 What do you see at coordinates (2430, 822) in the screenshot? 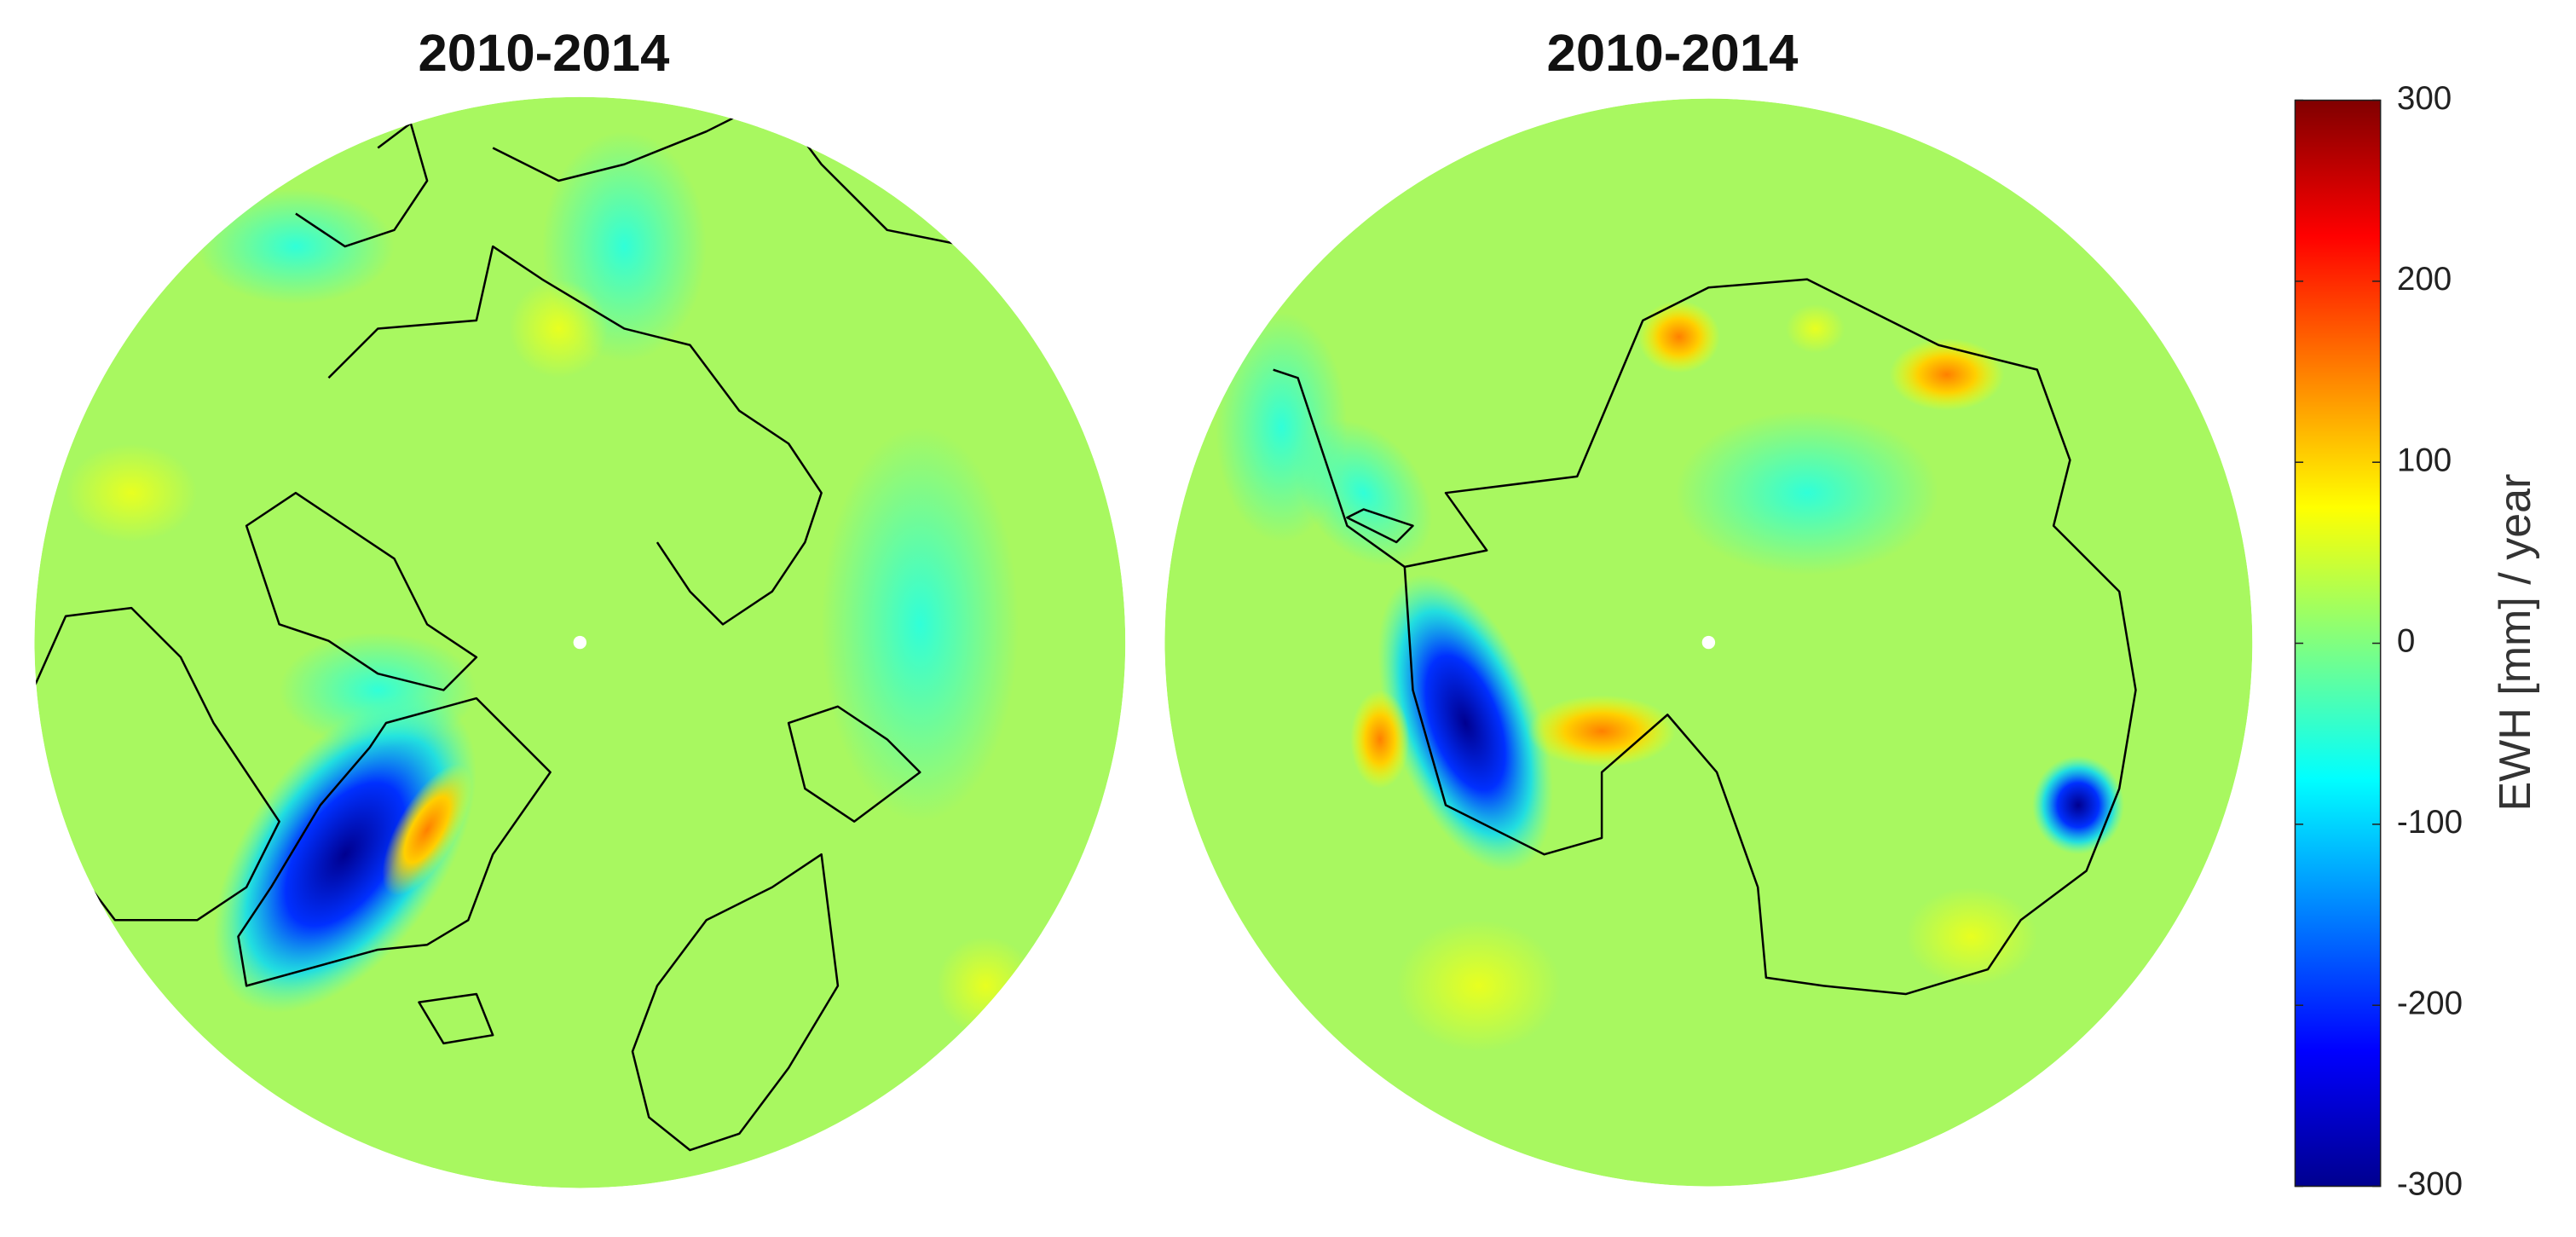
I see `colorbar-tick-label: -100` at bounding box center [2430, 822].